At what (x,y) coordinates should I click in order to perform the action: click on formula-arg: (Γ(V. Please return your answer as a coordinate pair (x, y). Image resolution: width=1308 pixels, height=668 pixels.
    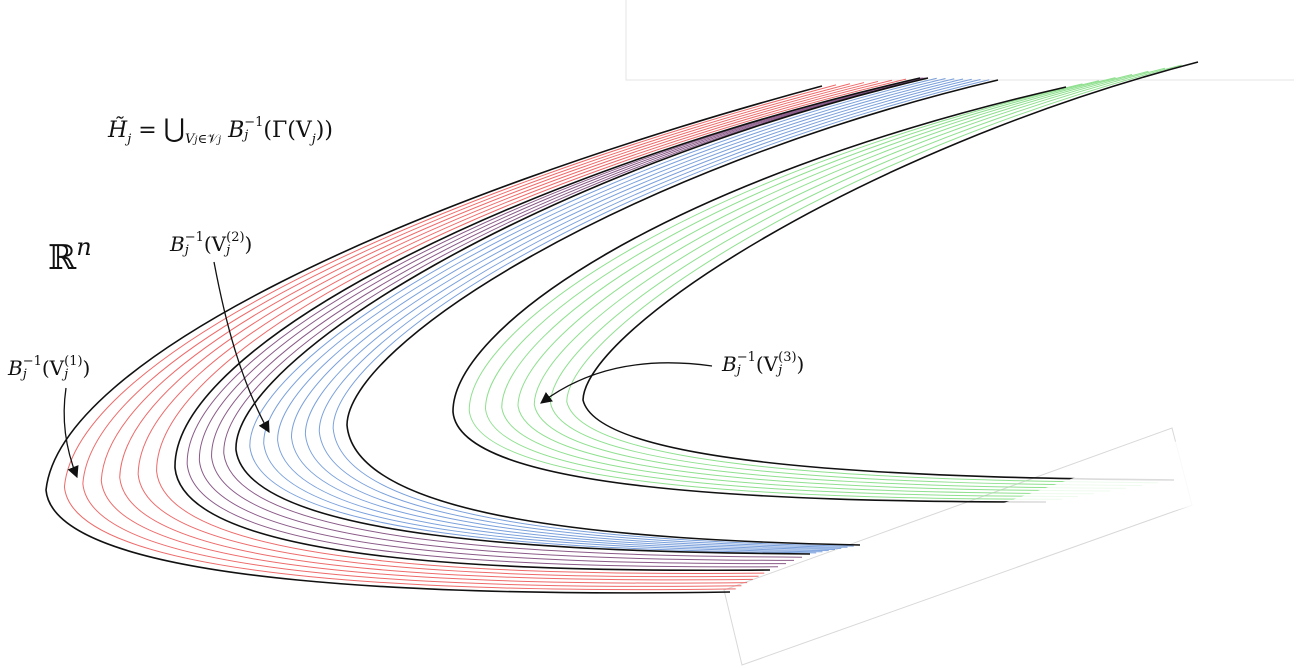
    Looking at the image, I should click on (287, 130).